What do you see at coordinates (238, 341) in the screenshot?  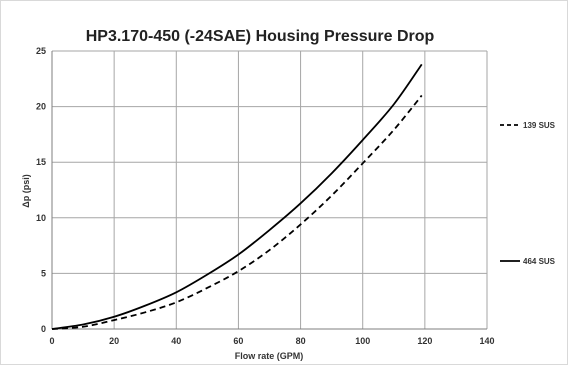 I see `x-tick-label: 60` at bounding box center [238, 341].